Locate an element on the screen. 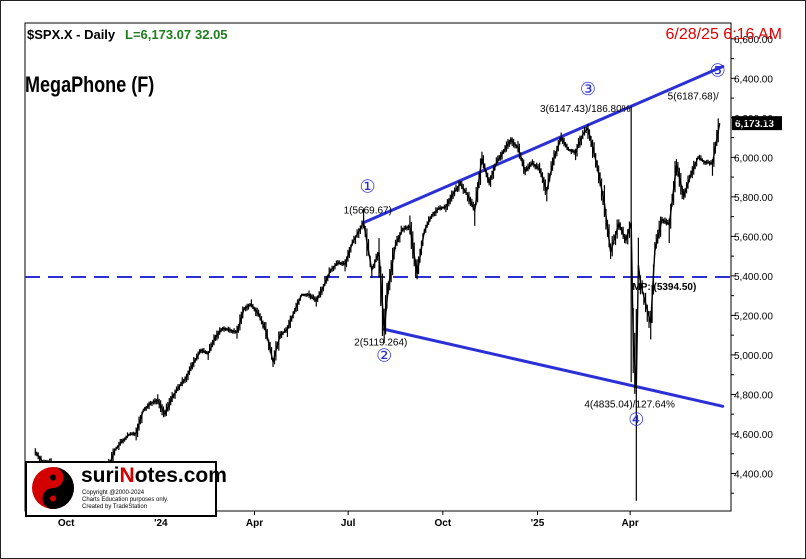  x-tick-label: '25 is located at coordinates (538, 523).